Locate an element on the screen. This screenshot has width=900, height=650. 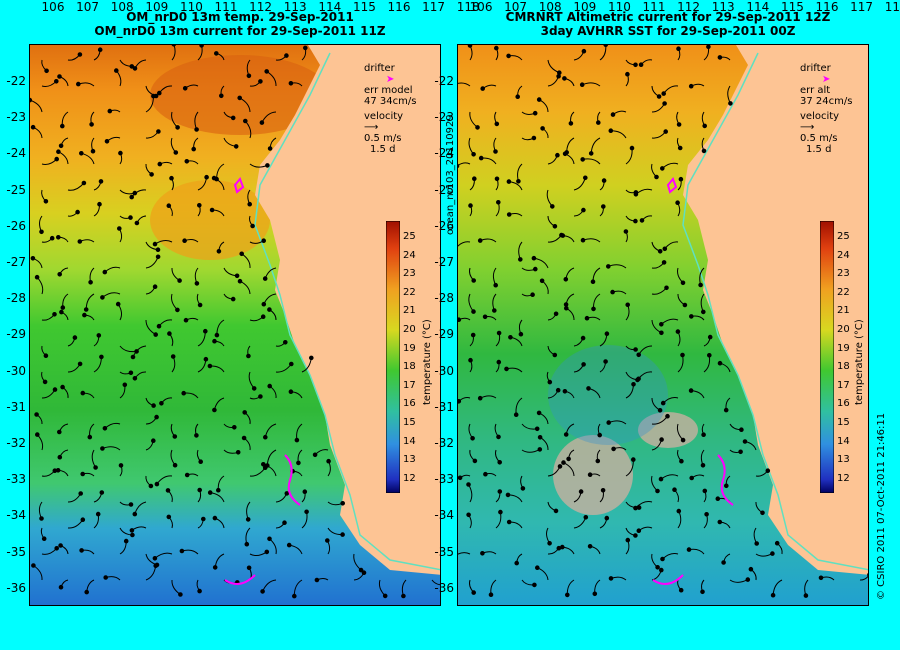
latitude-tick-label: -25 is located at coordinates (16, 189).